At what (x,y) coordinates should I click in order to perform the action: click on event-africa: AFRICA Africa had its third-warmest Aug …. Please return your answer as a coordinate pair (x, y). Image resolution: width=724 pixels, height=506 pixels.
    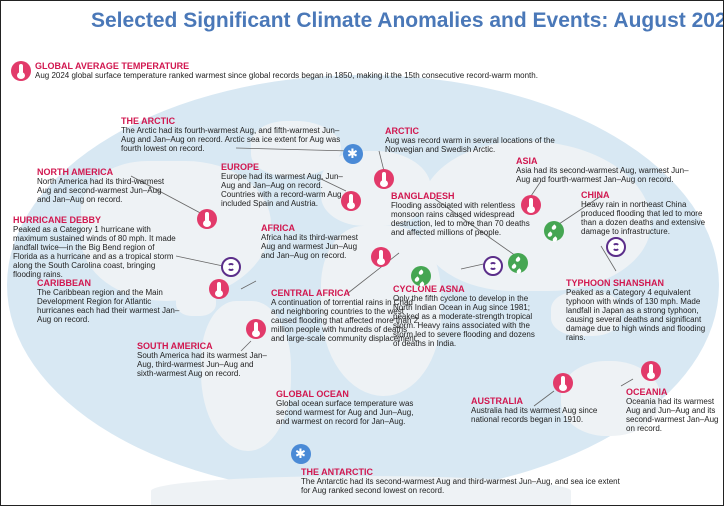
    Looking at the image, I should click on (311, 241).